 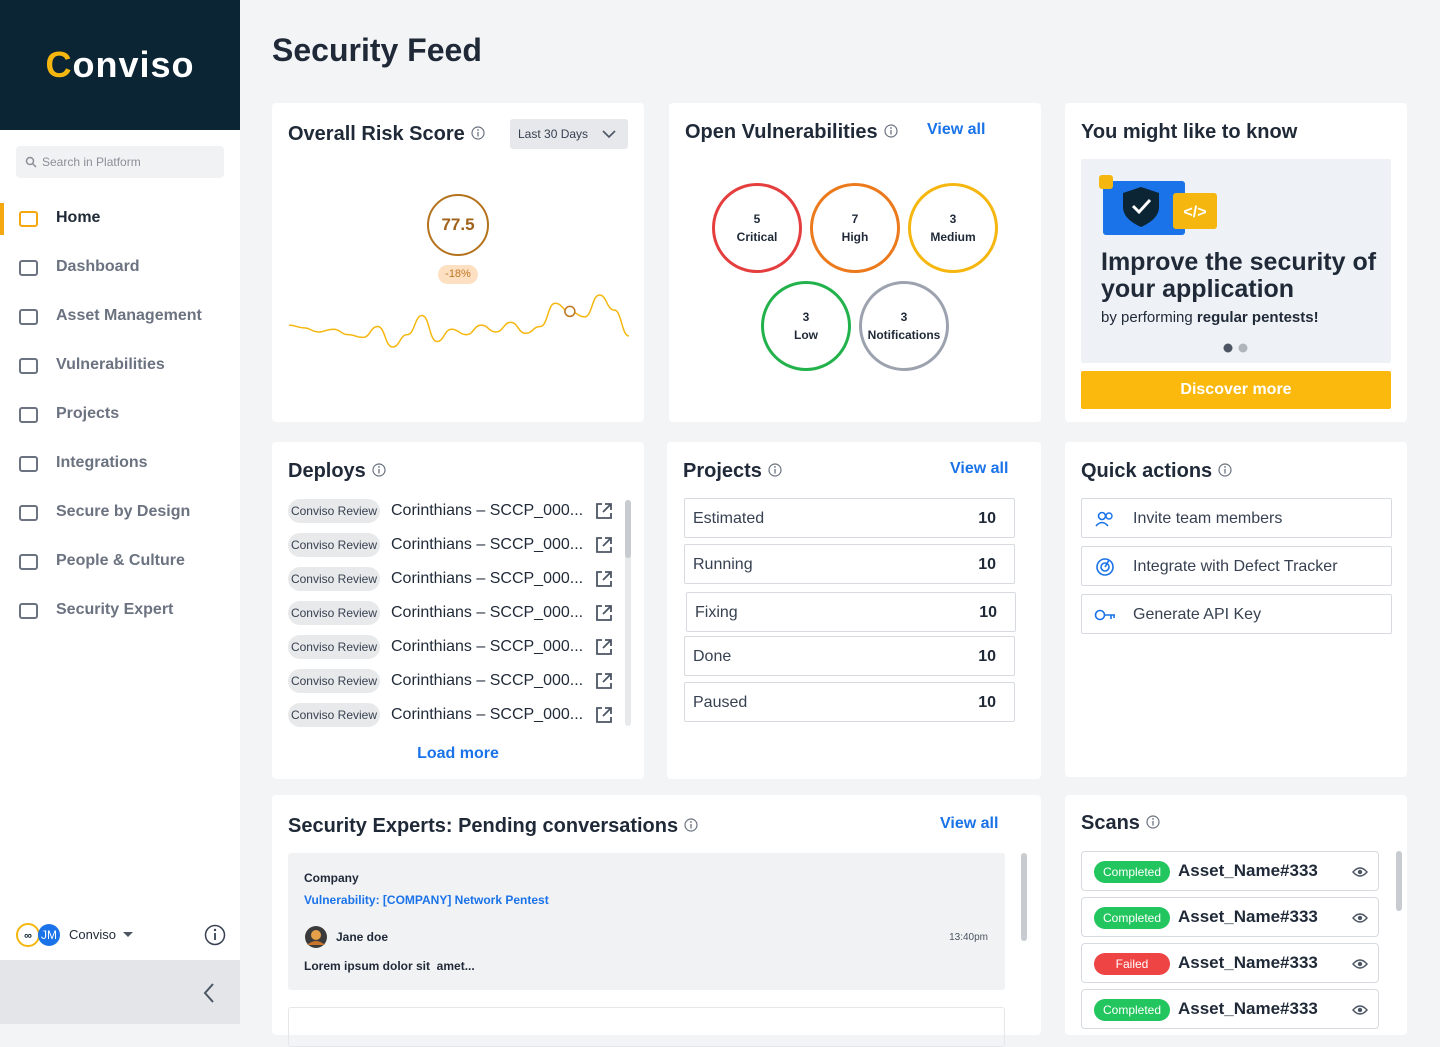 I want to click on nav-item: Dashboard, so click(x=120, y=268).